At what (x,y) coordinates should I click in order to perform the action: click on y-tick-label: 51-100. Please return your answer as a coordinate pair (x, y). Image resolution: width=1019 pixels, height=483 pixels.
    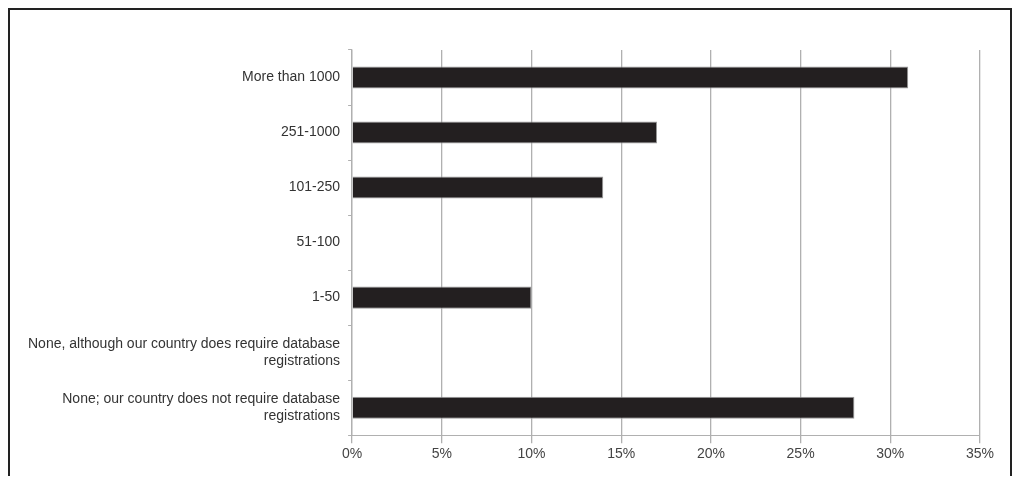
    Looking at the image, I should click on (318, 241).